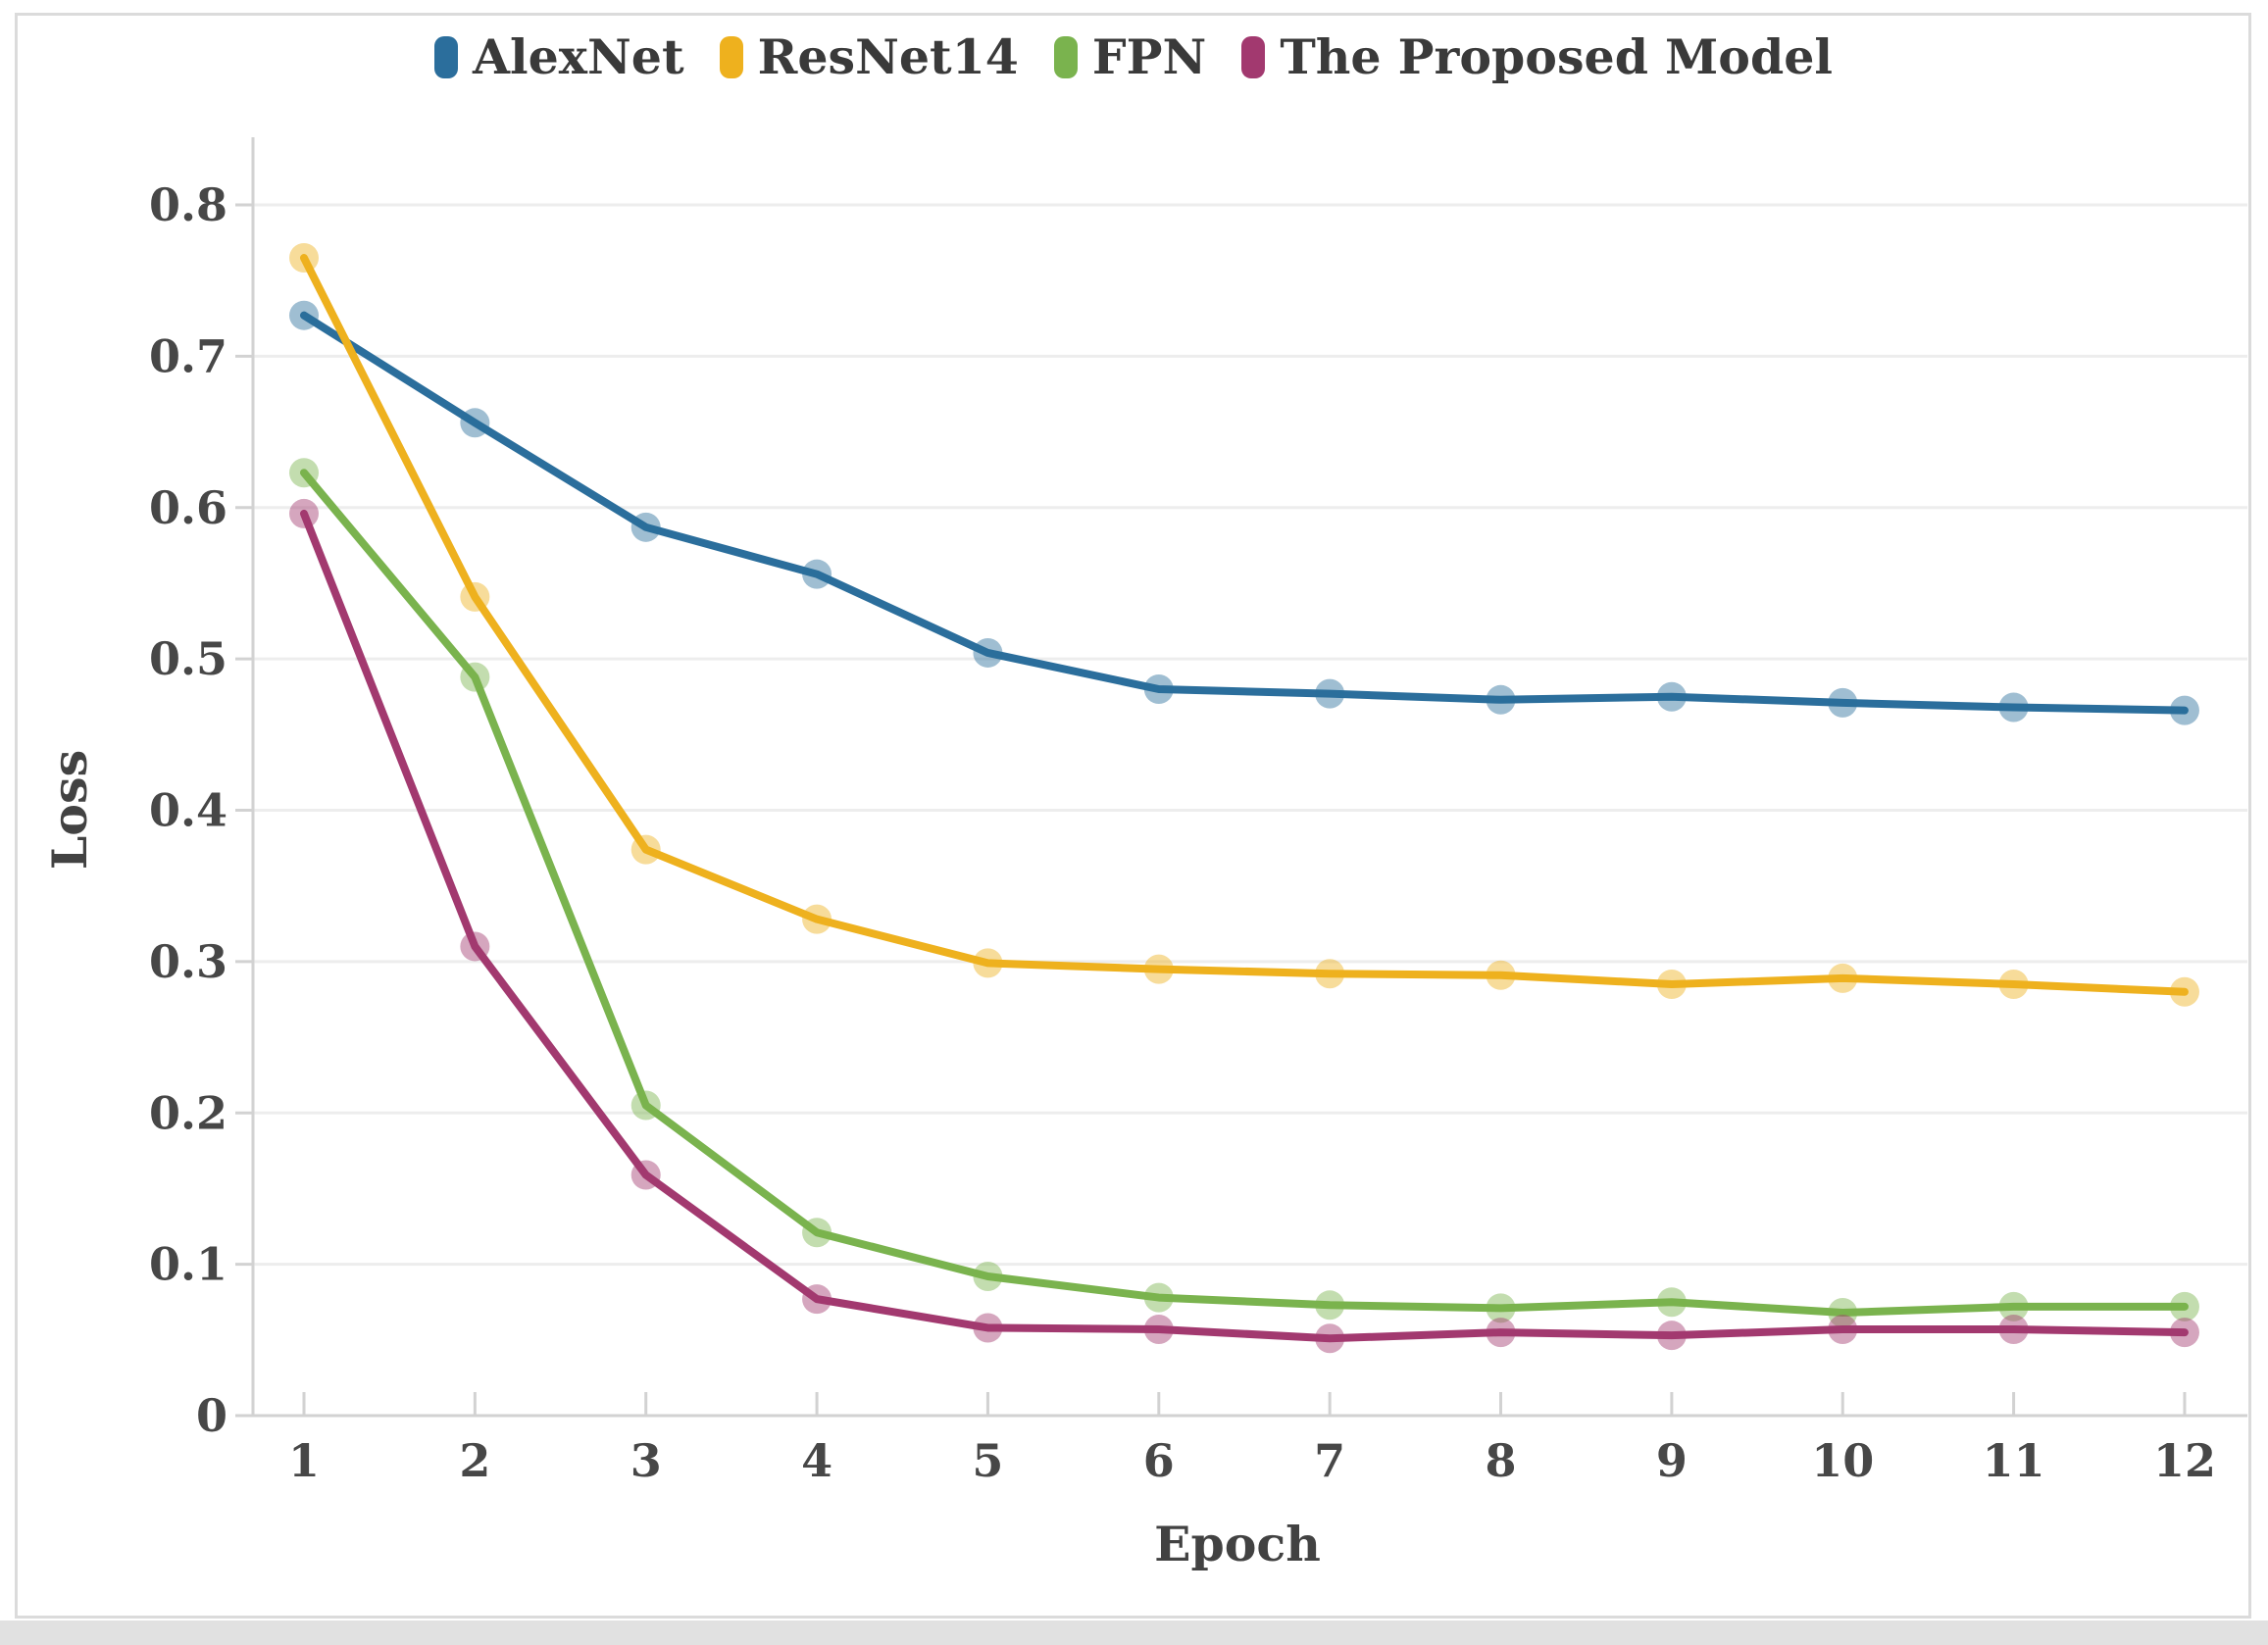  What do you see at coordinates (1149, 56) in the screenshot?
I see `legend-label: FPN` at bounding box center [1149, 56].